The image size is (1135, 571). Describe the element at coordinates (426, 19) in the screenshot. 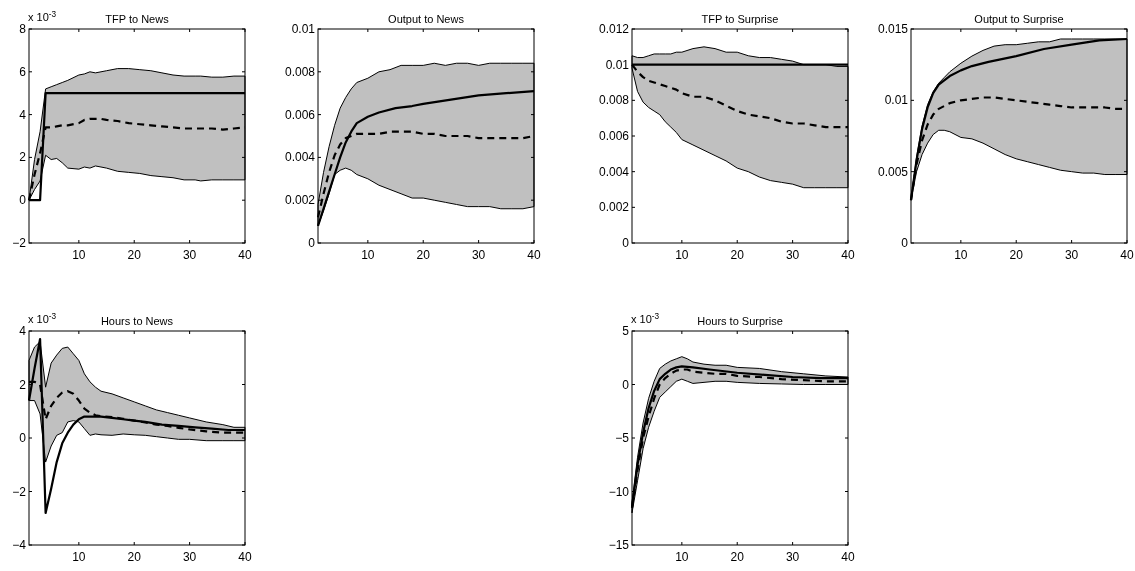

I see `chart-title: Output to News` at that location.